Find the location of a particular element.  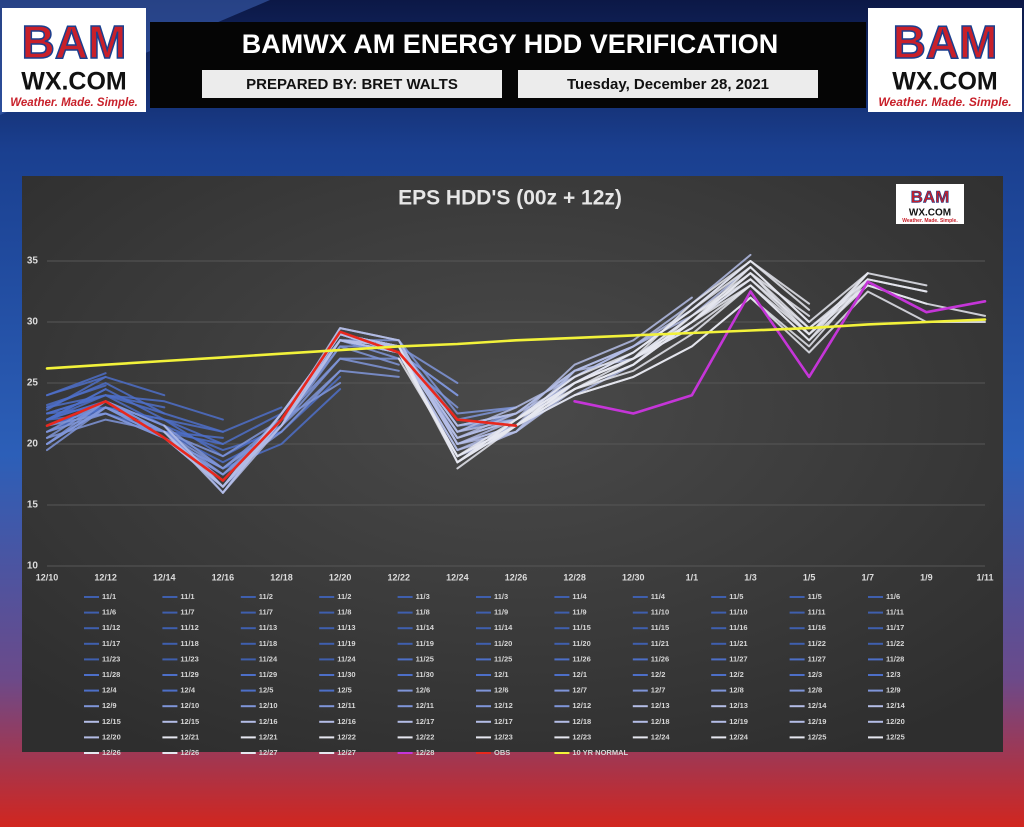

legend-label: 12/1 is located at coordinates (501, 674).